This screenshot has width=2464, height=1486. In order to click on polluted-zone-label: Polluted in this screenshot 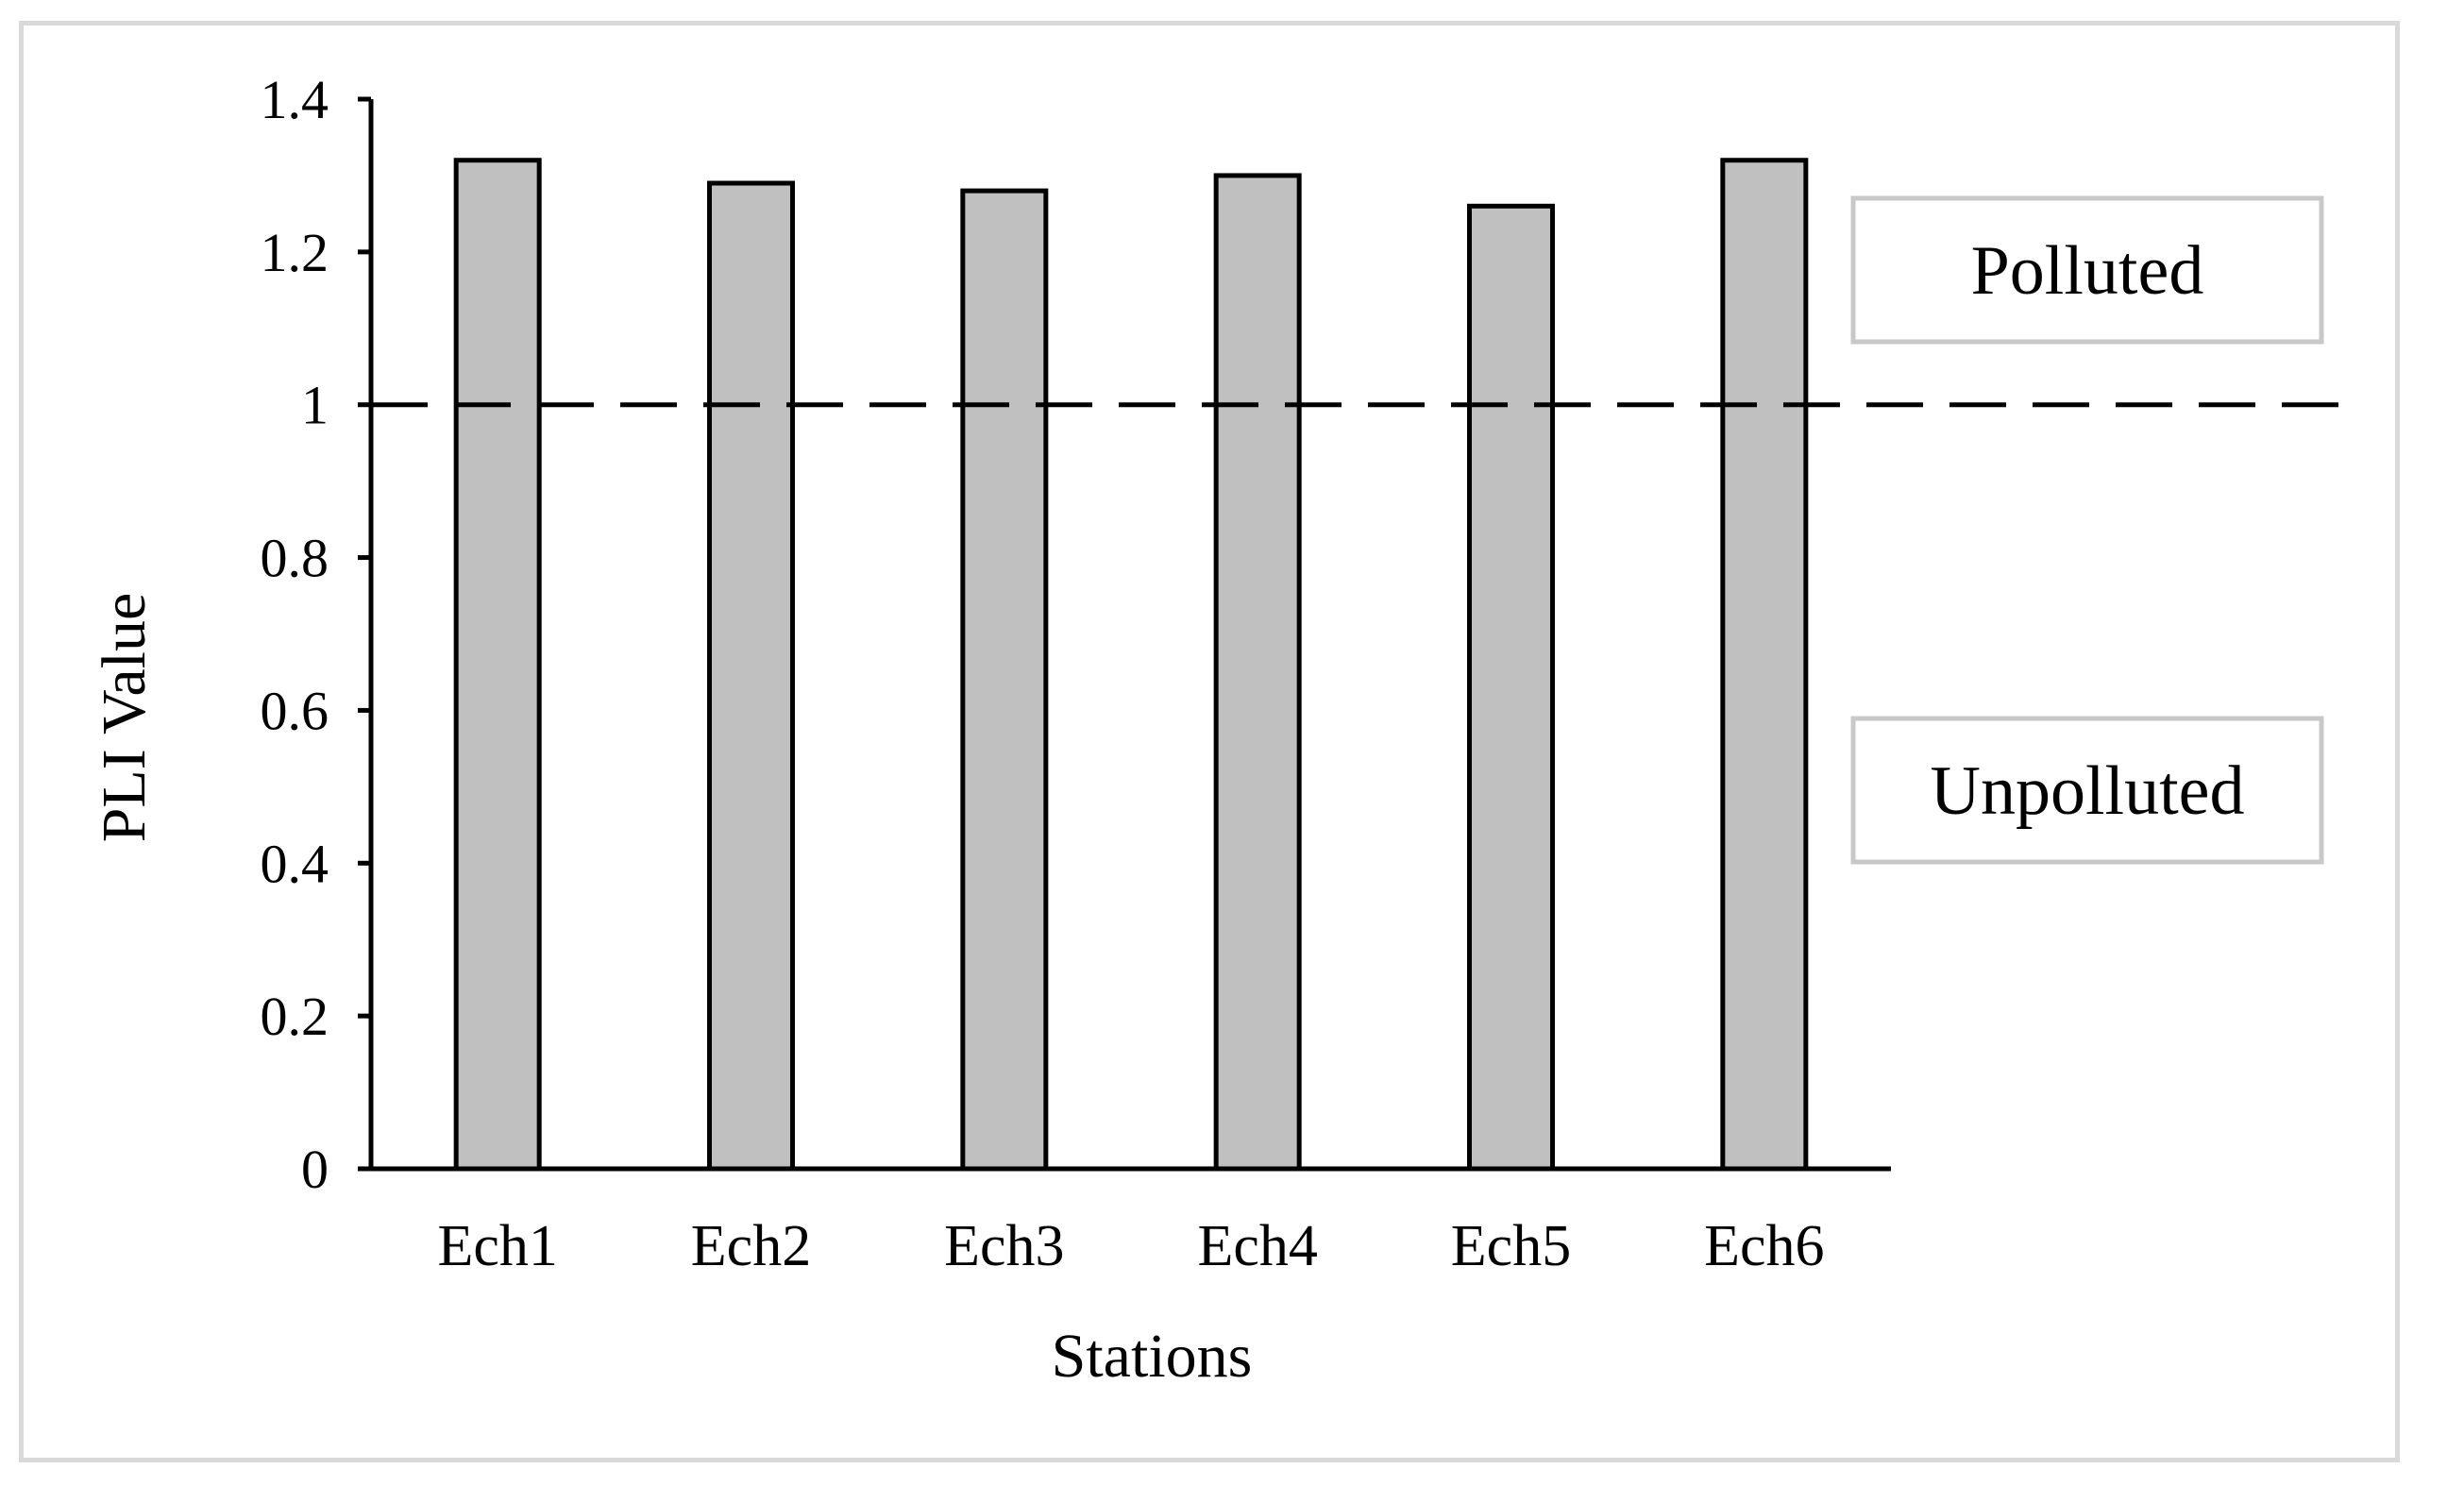, I will do `click(2087, 271)`.